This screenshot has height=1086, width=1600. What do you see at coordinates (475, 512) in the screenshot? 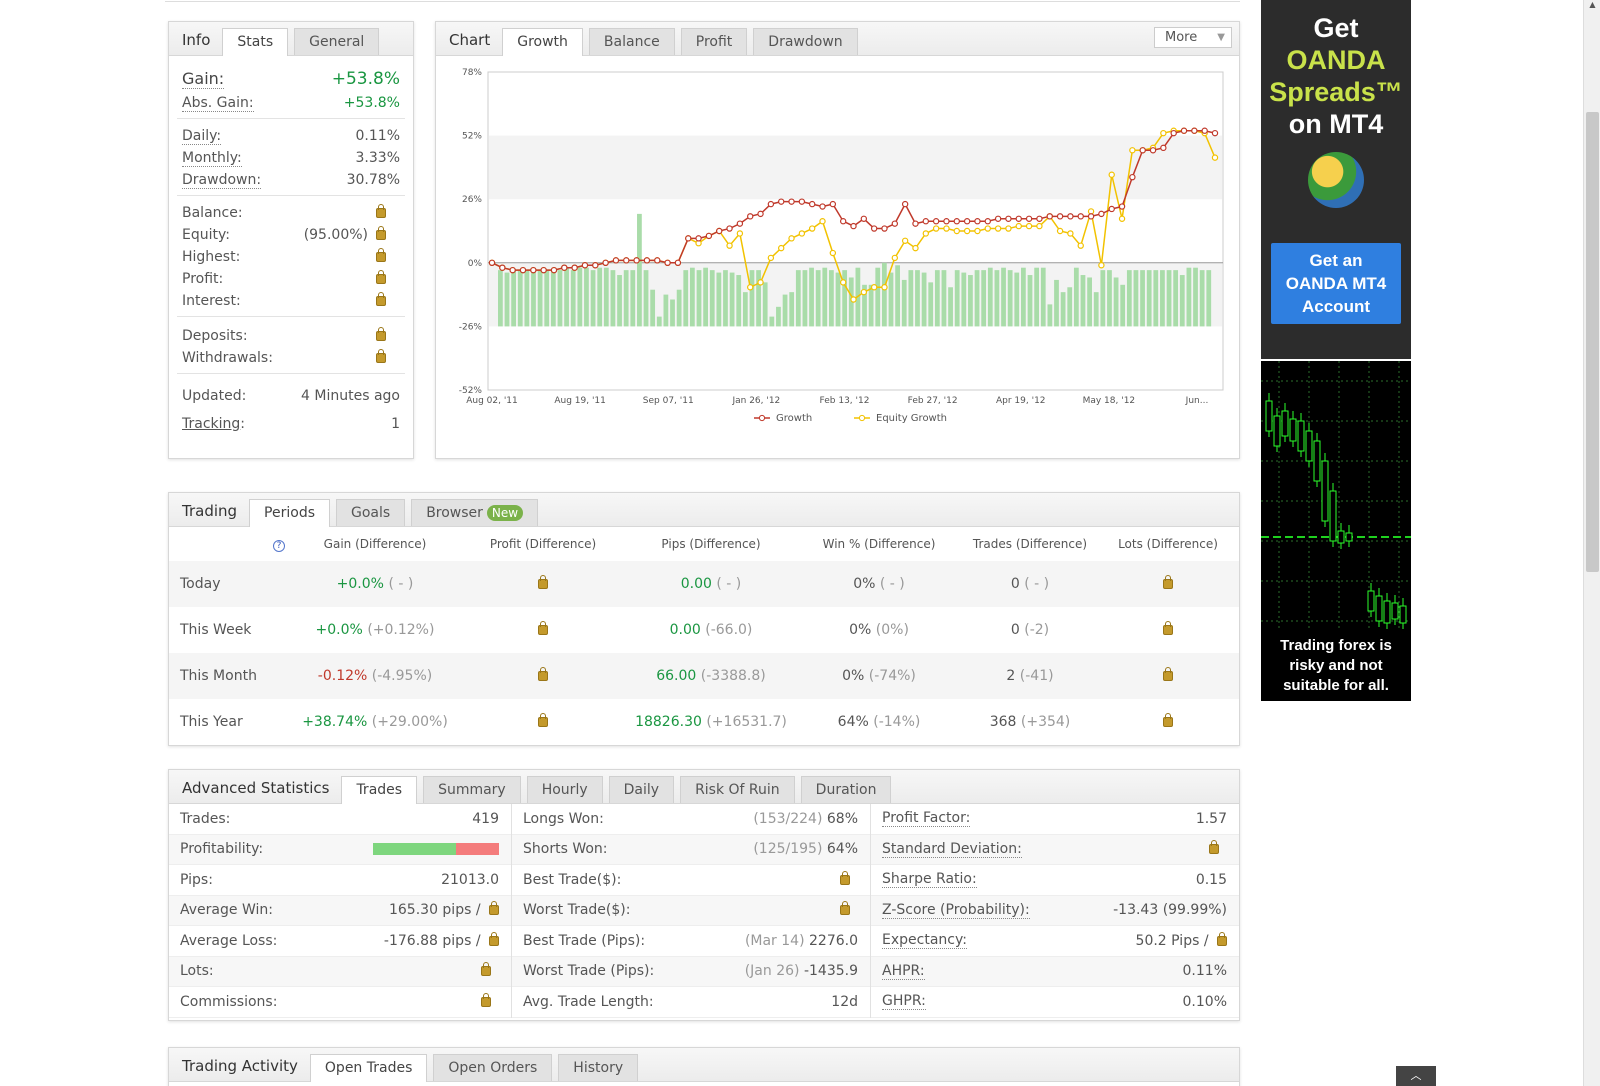
I see `tab-browser: Browser New` at bounding box center [475, 512].